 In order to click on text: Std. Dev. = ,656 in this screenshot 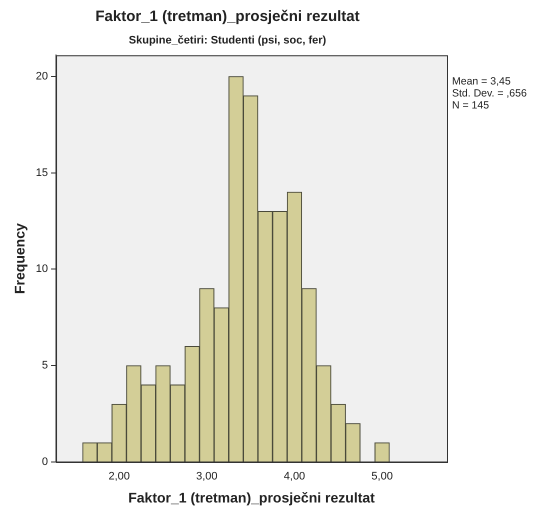, I will do `click(489, 93)`.